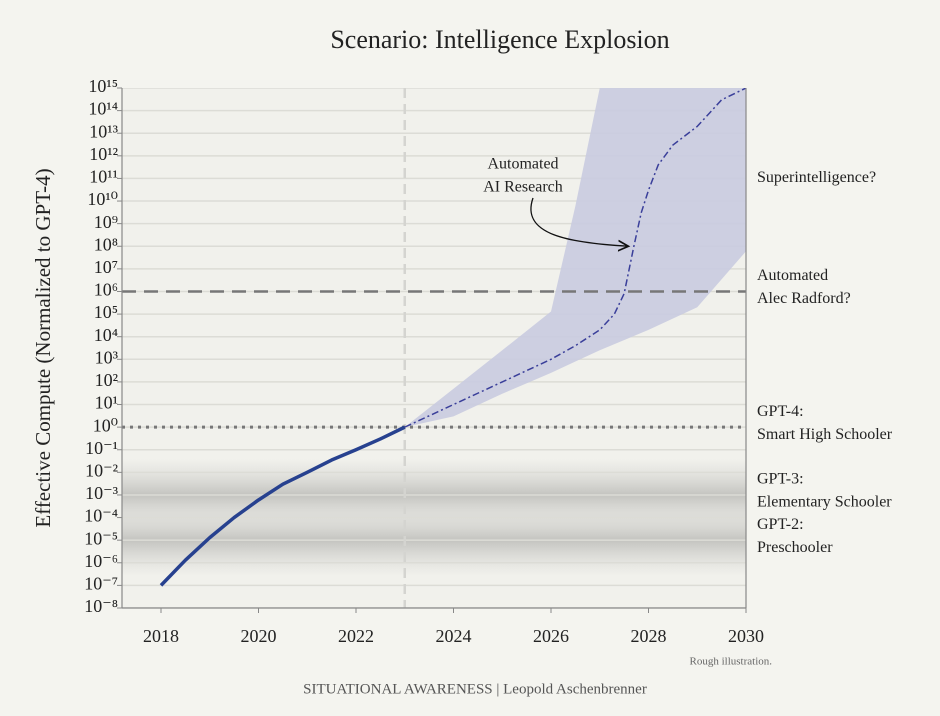 Image resolution: width=940 pixels, height=716 pixels. I want to click on y-tick-label: 10¹⁴, so click(103, 109).